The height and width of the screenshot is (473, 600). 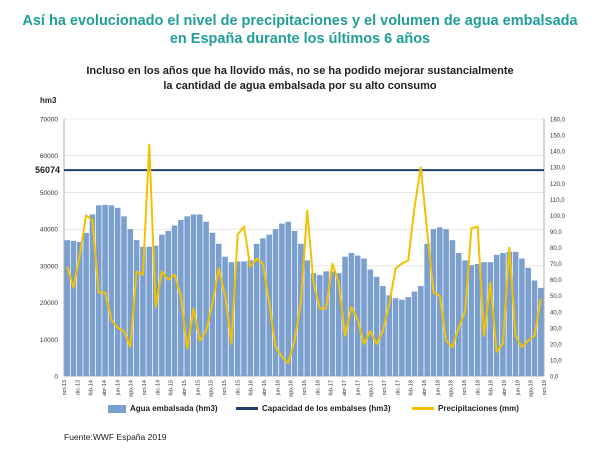 I want to click on x-tick-label: abr-15, so click(x=185, y=388).